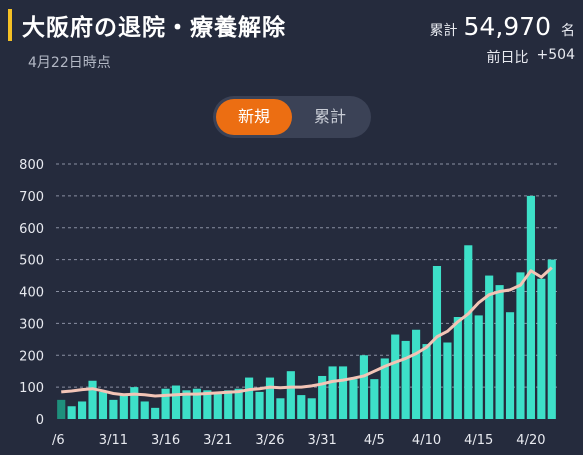  I want to click on x-tick-label: /6, so click(58, 440).